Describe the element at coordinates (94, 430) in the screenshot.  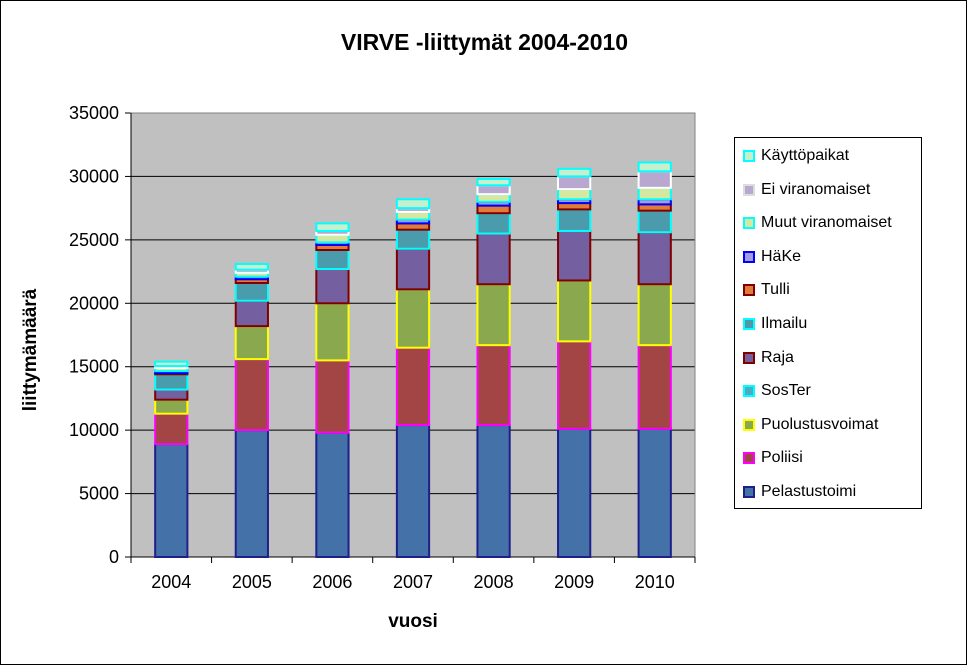
I see `y-tick-label: 10000` at that location.